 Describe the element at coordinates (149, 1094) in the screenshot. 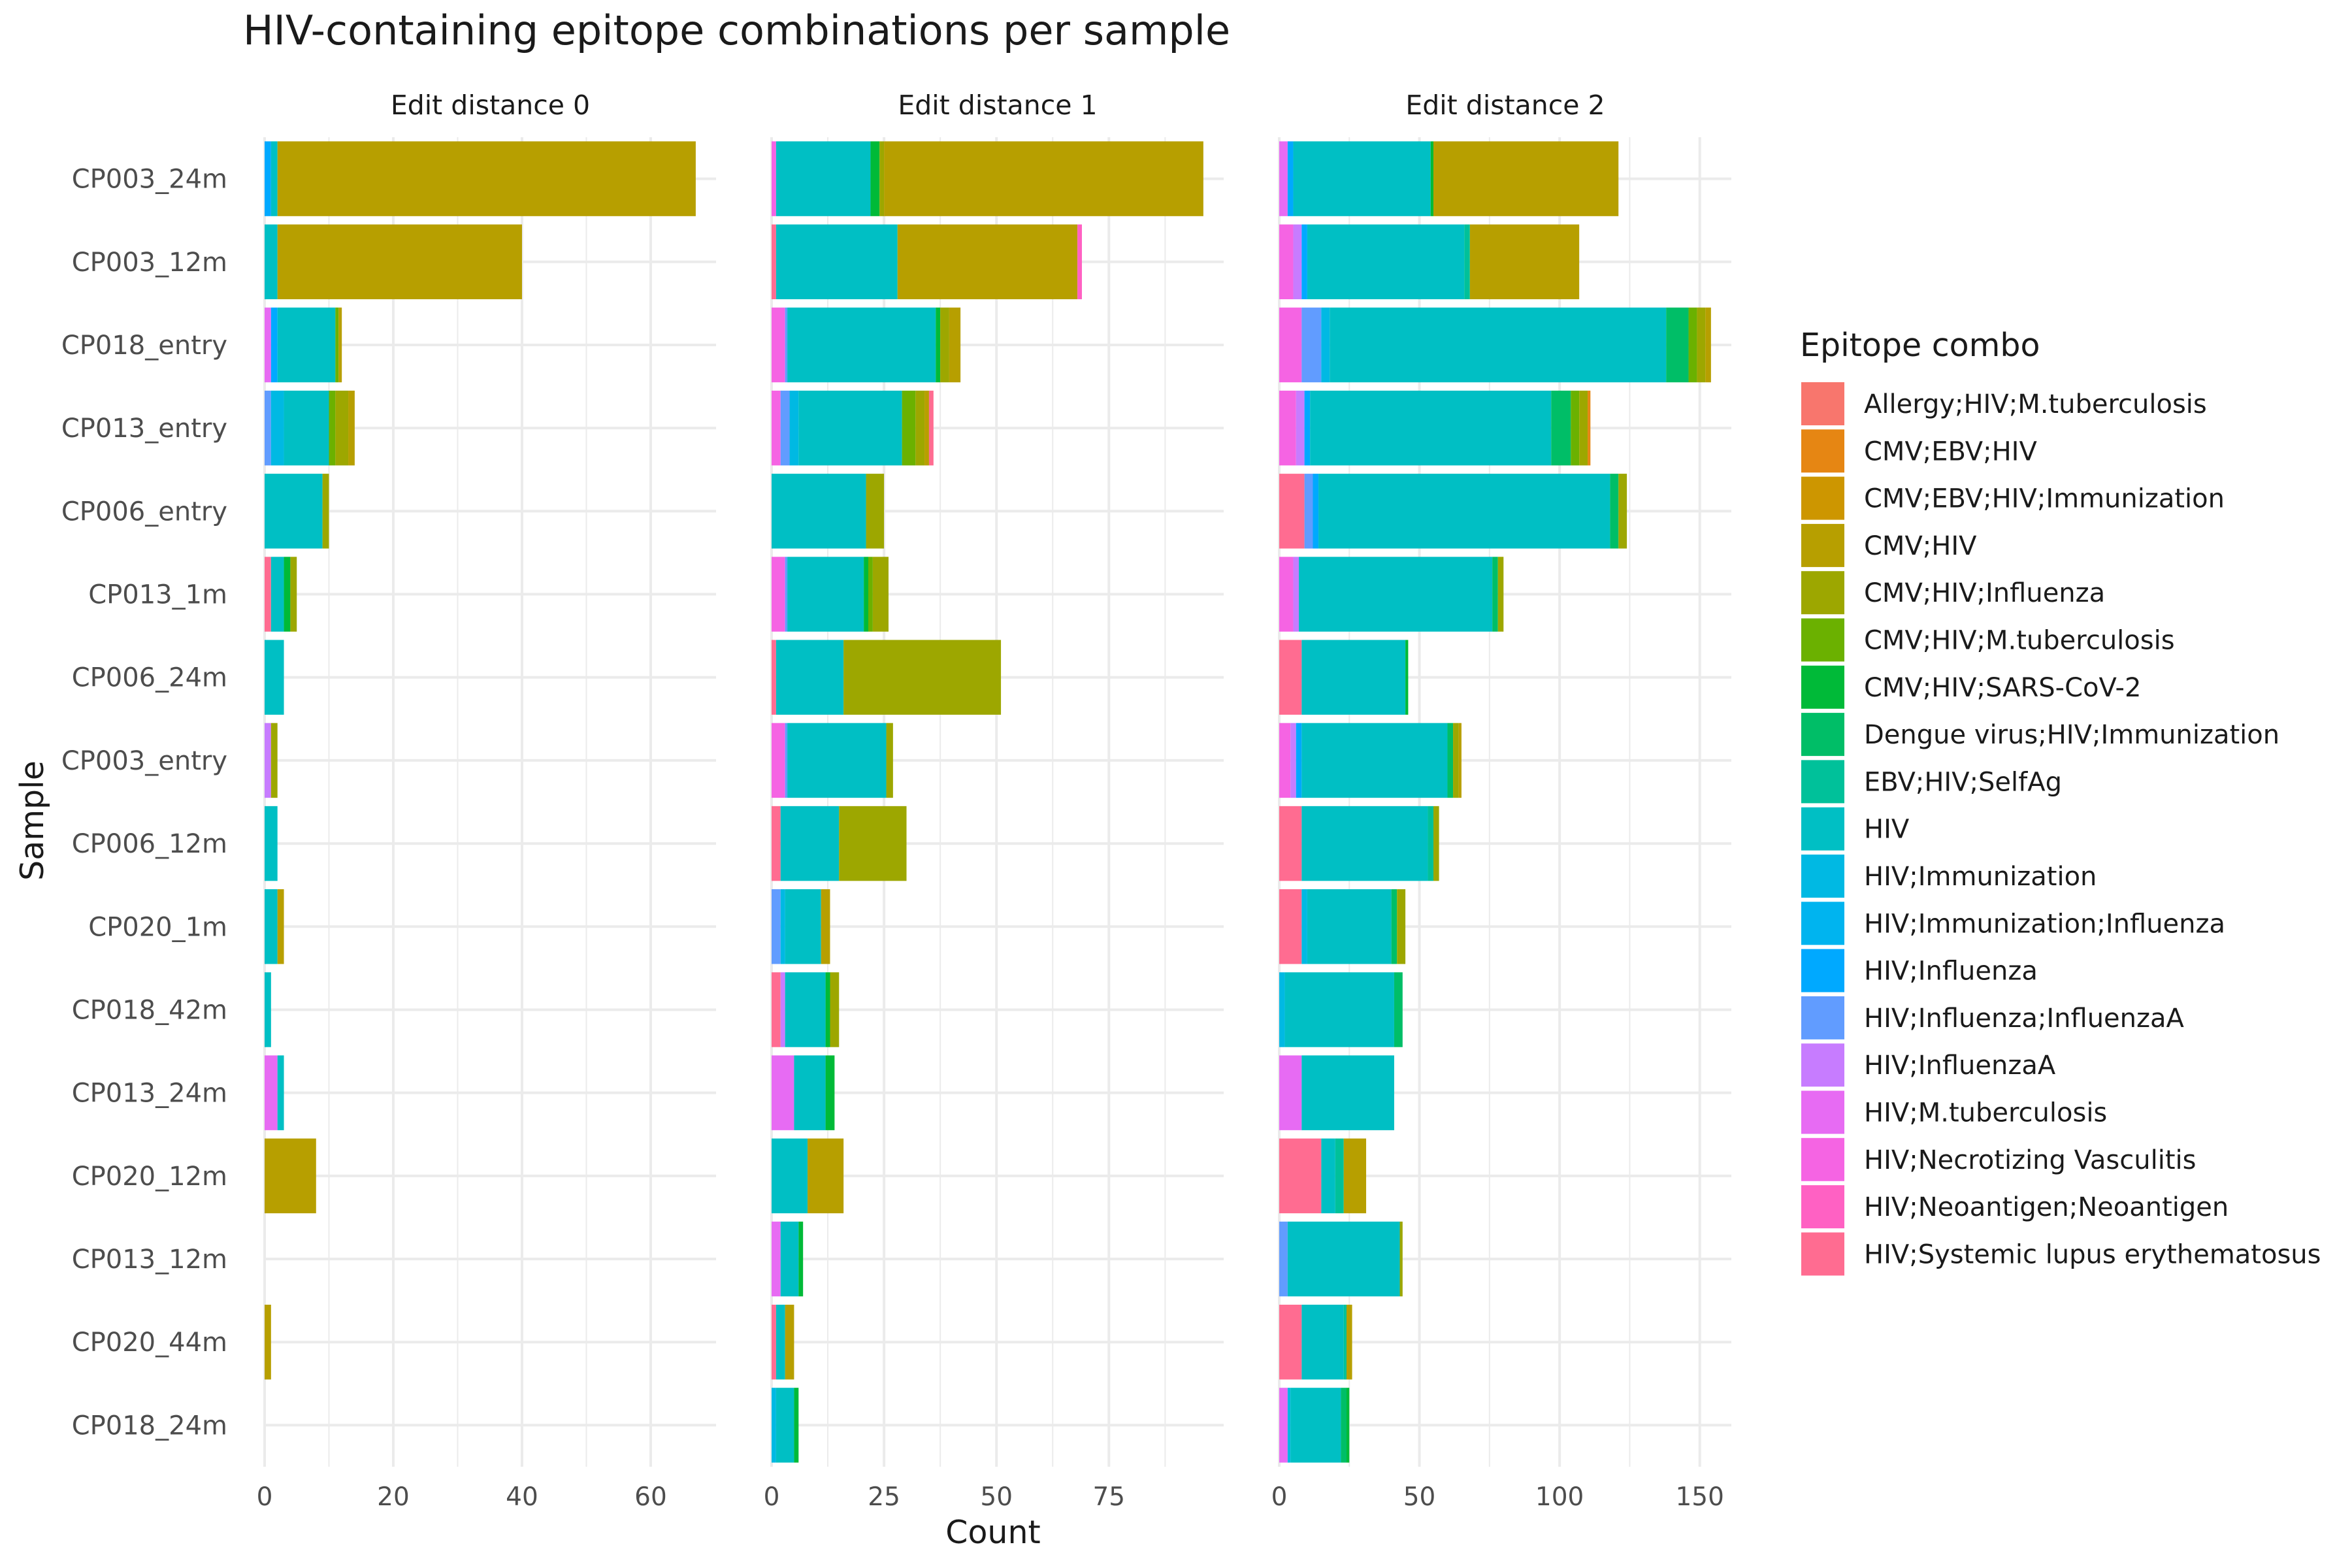

I see `y-tick-label: CP013_24m` at that location.